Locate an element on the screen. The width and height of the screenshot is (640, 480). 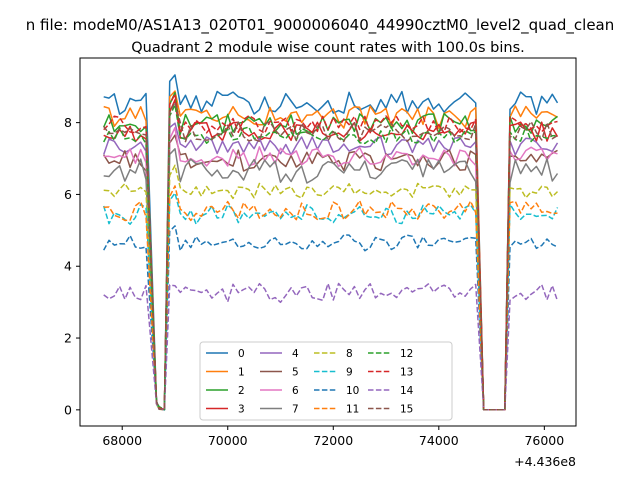
legend-label-14: 14 is located at coordinates (407, 391).